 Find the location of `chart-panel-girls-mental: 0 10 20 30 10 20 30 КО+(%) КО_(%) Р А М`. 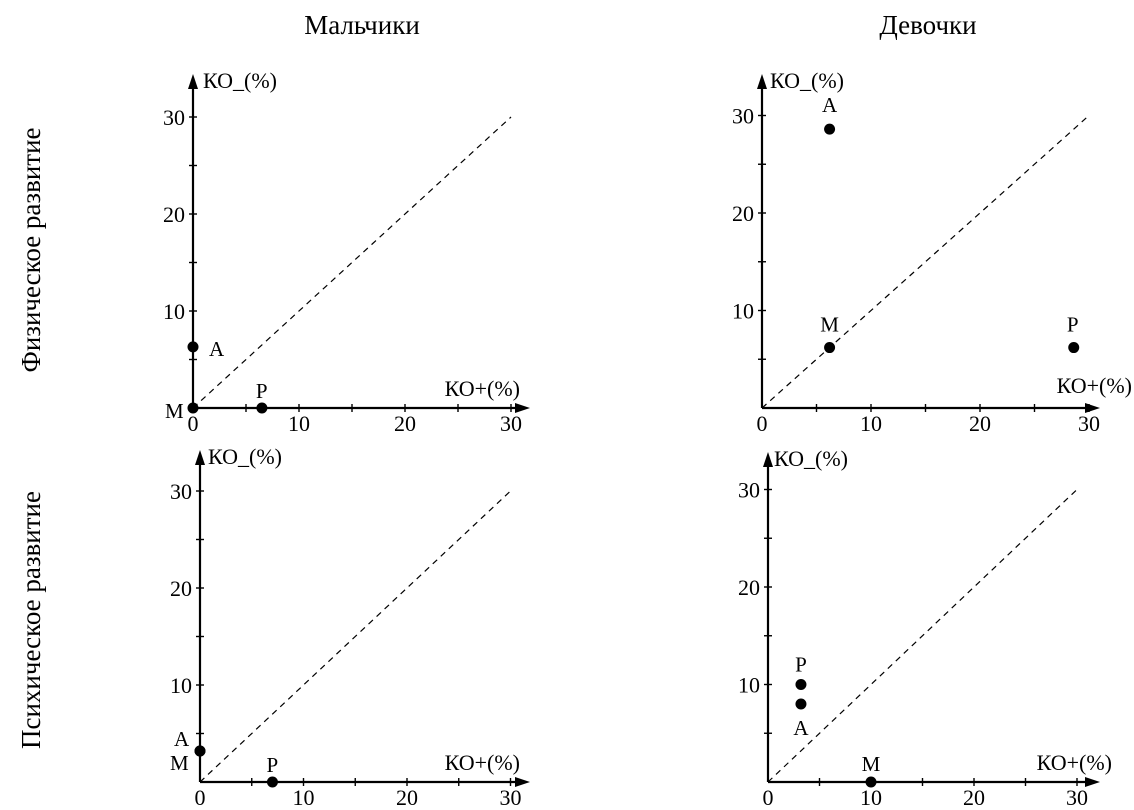

chart-panel-girls-mental: 0 10 20 30 10 20 30 КО+(%) КО_(%) Р А М is located at coordinates (925, 628).